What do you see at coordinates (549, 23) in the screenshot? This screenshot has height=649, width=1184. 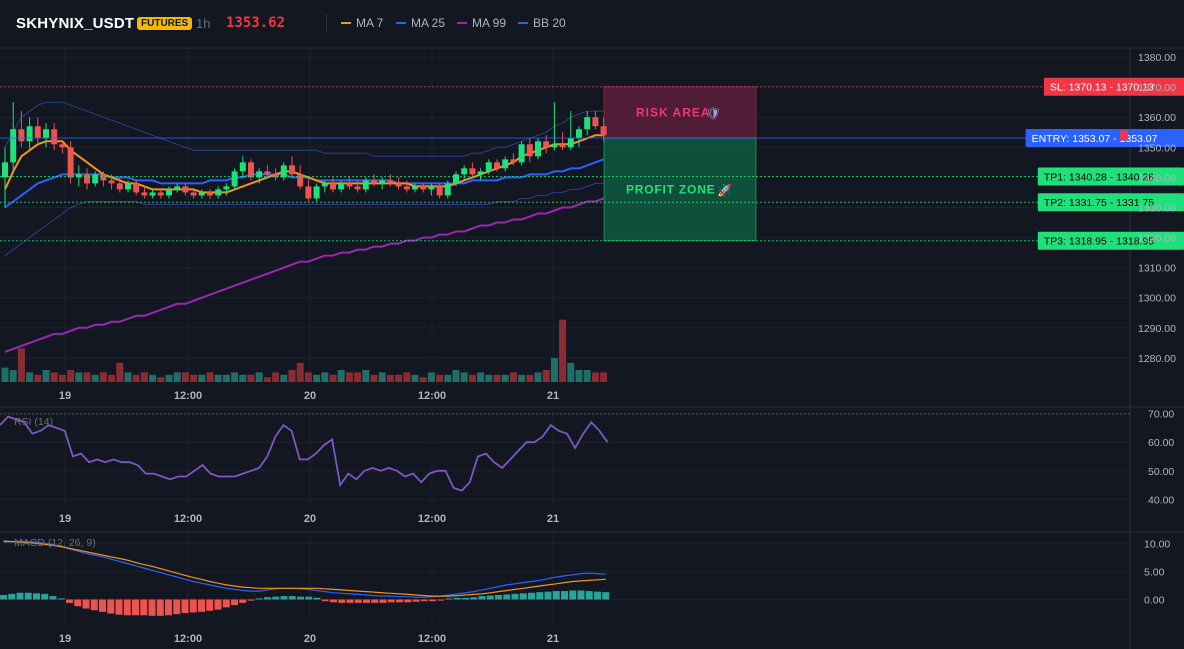 I see `legend-bb20-label: BB 20` at bounding box center [549, 23].